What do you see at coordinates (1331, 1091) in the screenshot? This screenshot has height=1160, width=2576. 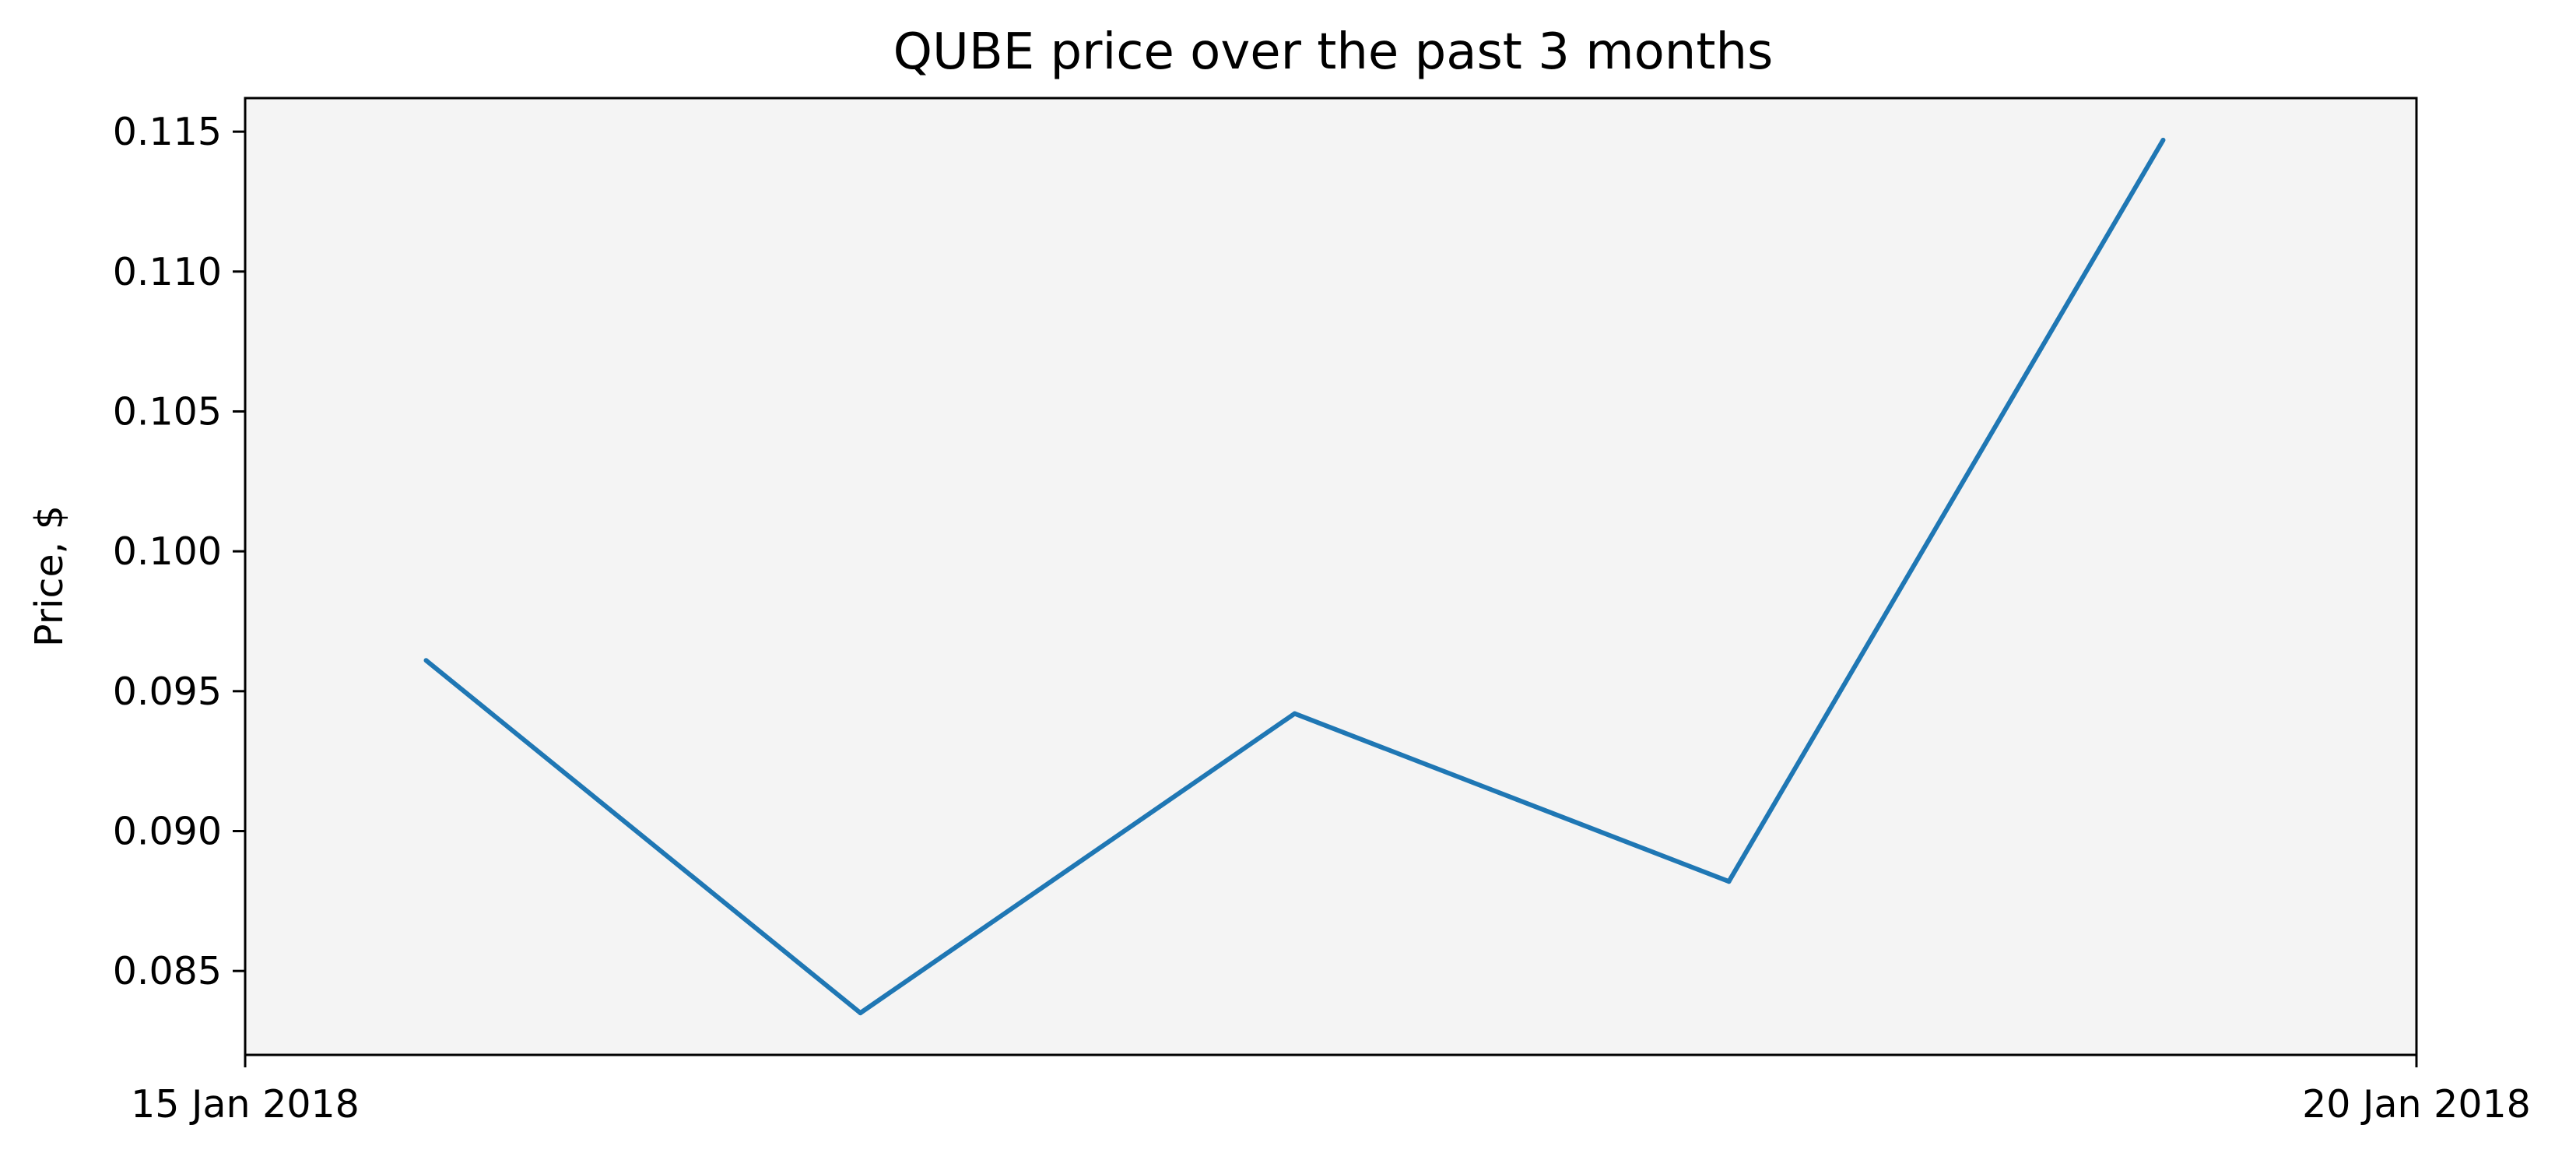 I see `x-axis: 15 Jan 2018 20 Jan 2018` at bounding box center [1331, 1091].